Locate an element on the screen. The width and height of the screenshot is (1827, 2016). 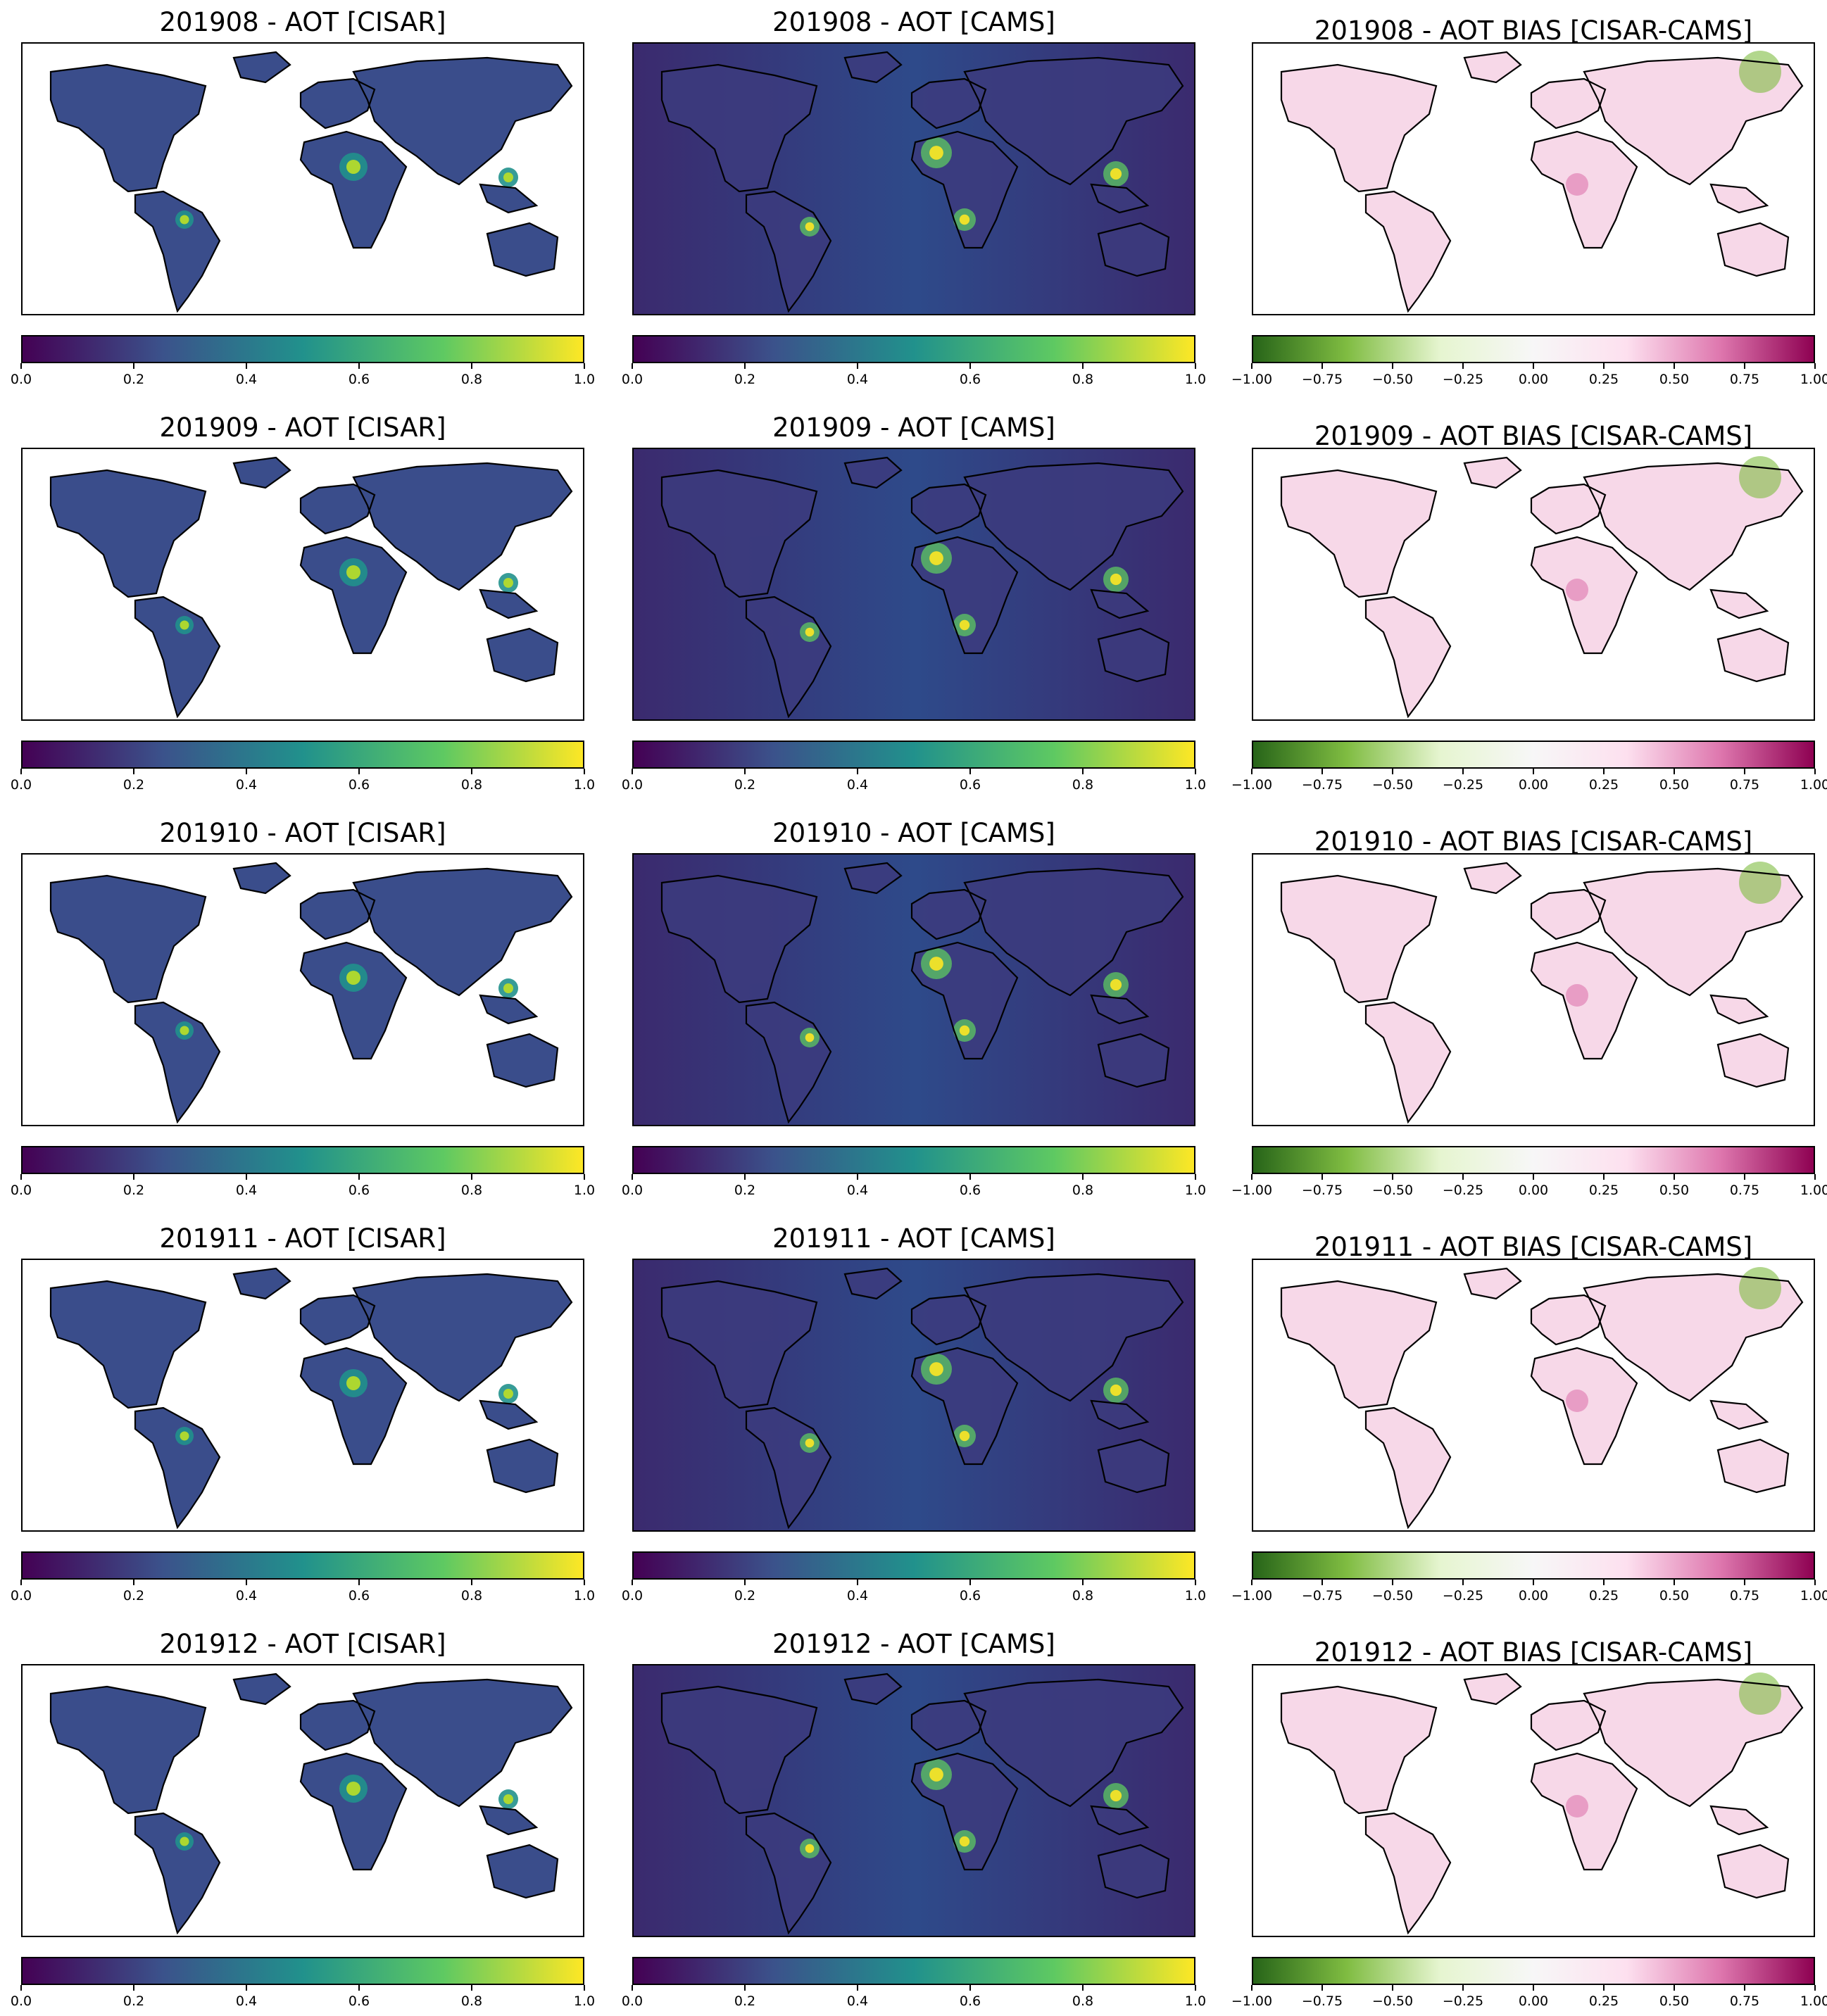
panel-title: 201908 - AOT [CISAR] is located at coordinates (302, 22).